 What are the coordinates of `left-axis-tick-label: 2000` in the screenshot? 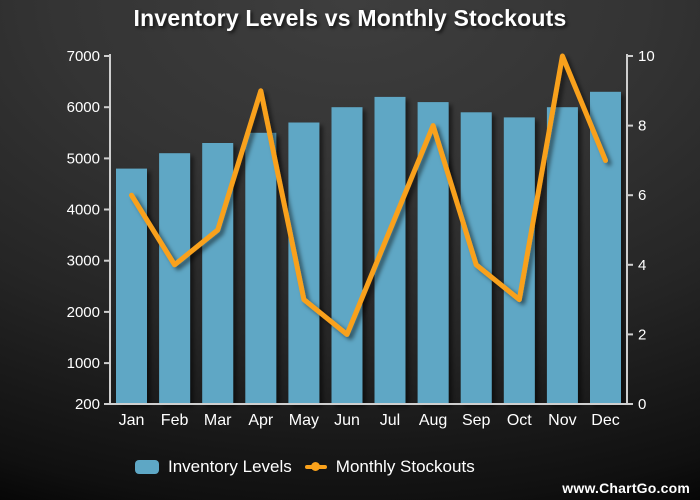 It's located at (83, 312).